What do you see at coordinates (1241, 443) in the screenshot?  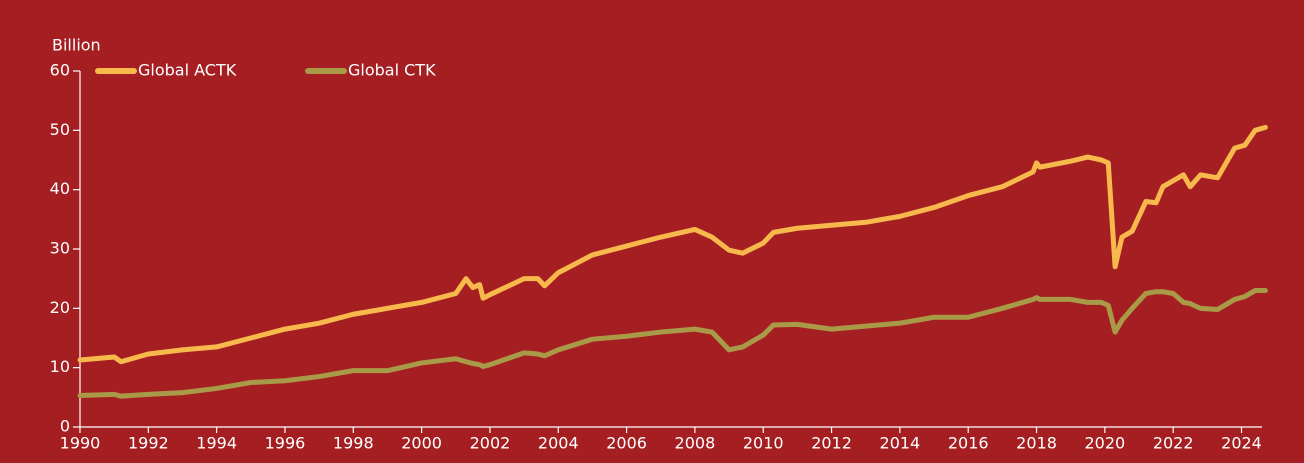 I see `x-tick-label: 2024` at bounding box center [1241, 443].